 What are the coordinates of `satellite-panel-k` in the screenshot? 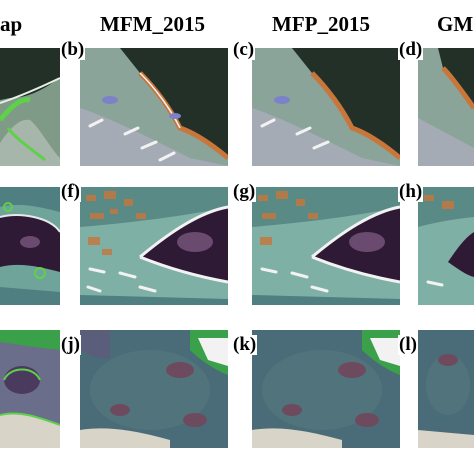 It's located at (326, 389).